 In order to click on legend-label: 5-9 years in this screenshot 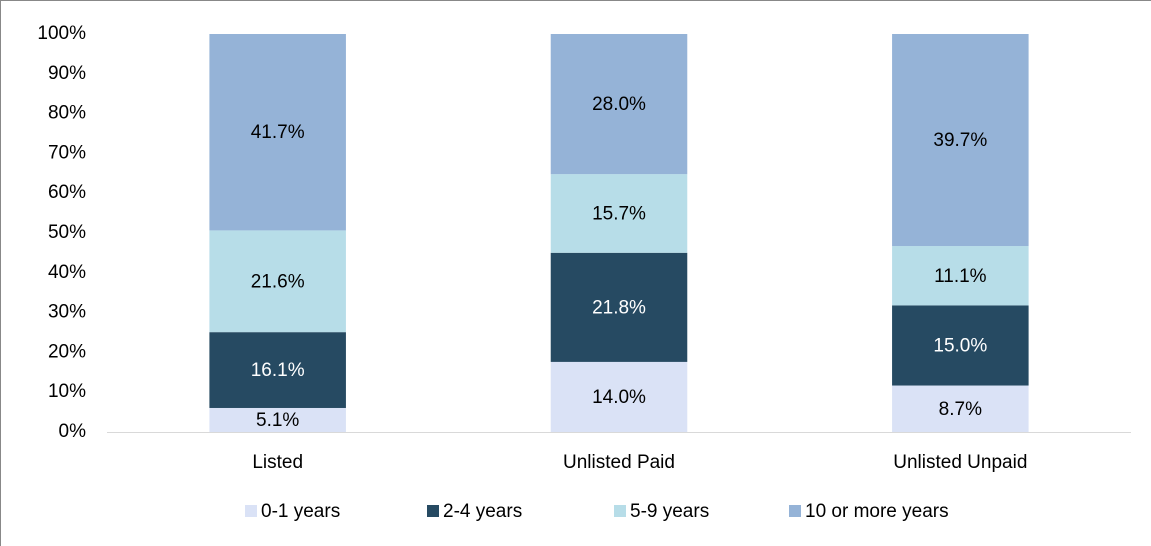, I will do `click(669, 511)`.